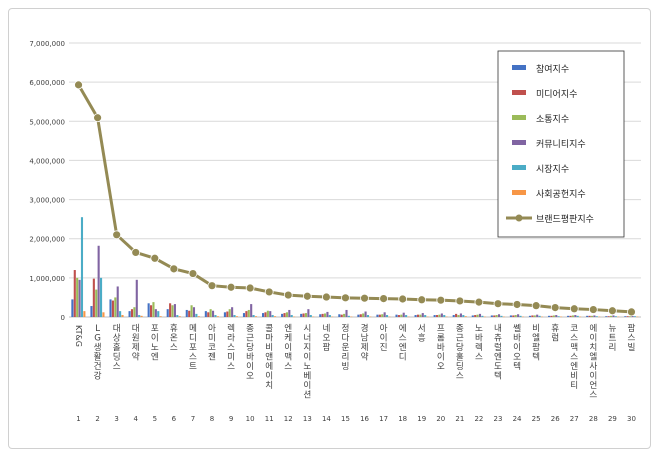  I want to click on legend-swatch-marker, so click(519, 218).